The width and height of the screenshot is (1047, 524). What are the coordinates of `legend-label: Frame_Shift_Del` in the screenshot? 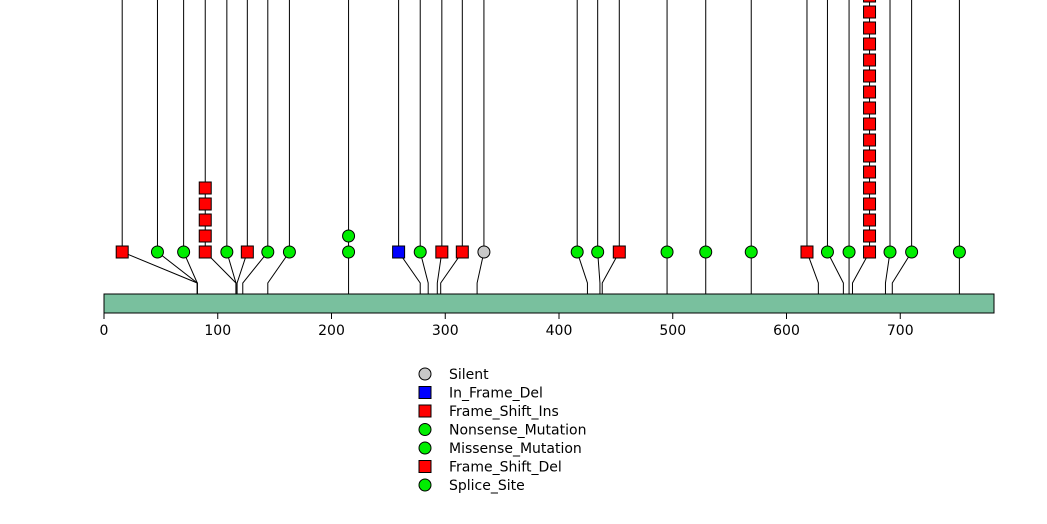 It's located at (505, 468).